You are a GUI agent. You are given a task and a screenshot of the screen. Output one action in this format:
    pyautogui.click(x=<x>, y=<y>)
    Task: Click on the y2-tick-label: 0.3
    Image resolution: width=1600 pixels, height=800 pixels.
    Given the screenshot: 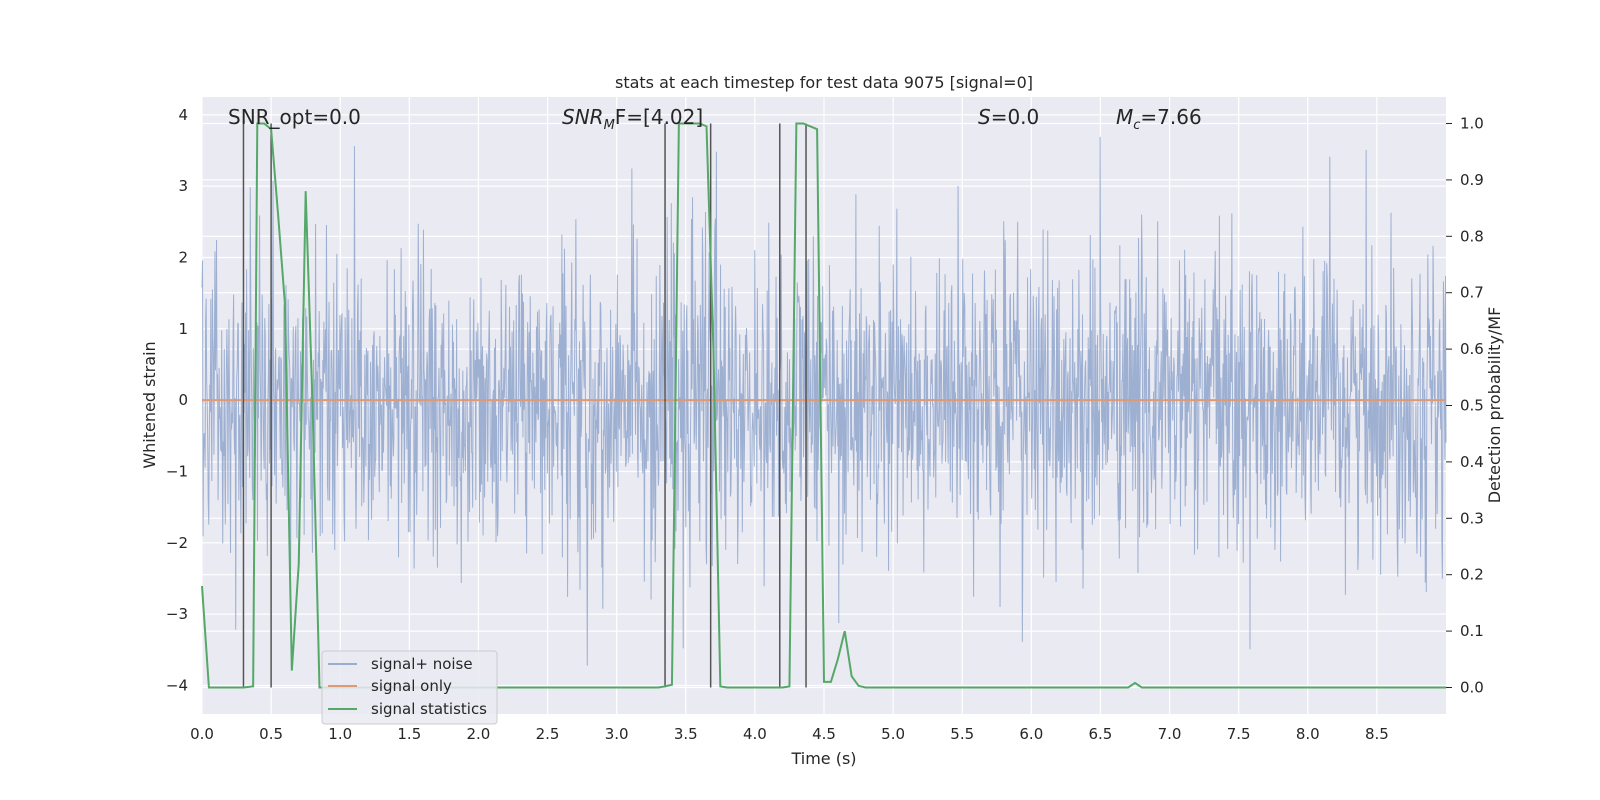 What is the action you would take?
    pyautogui.click(x=1472, y=518)
    